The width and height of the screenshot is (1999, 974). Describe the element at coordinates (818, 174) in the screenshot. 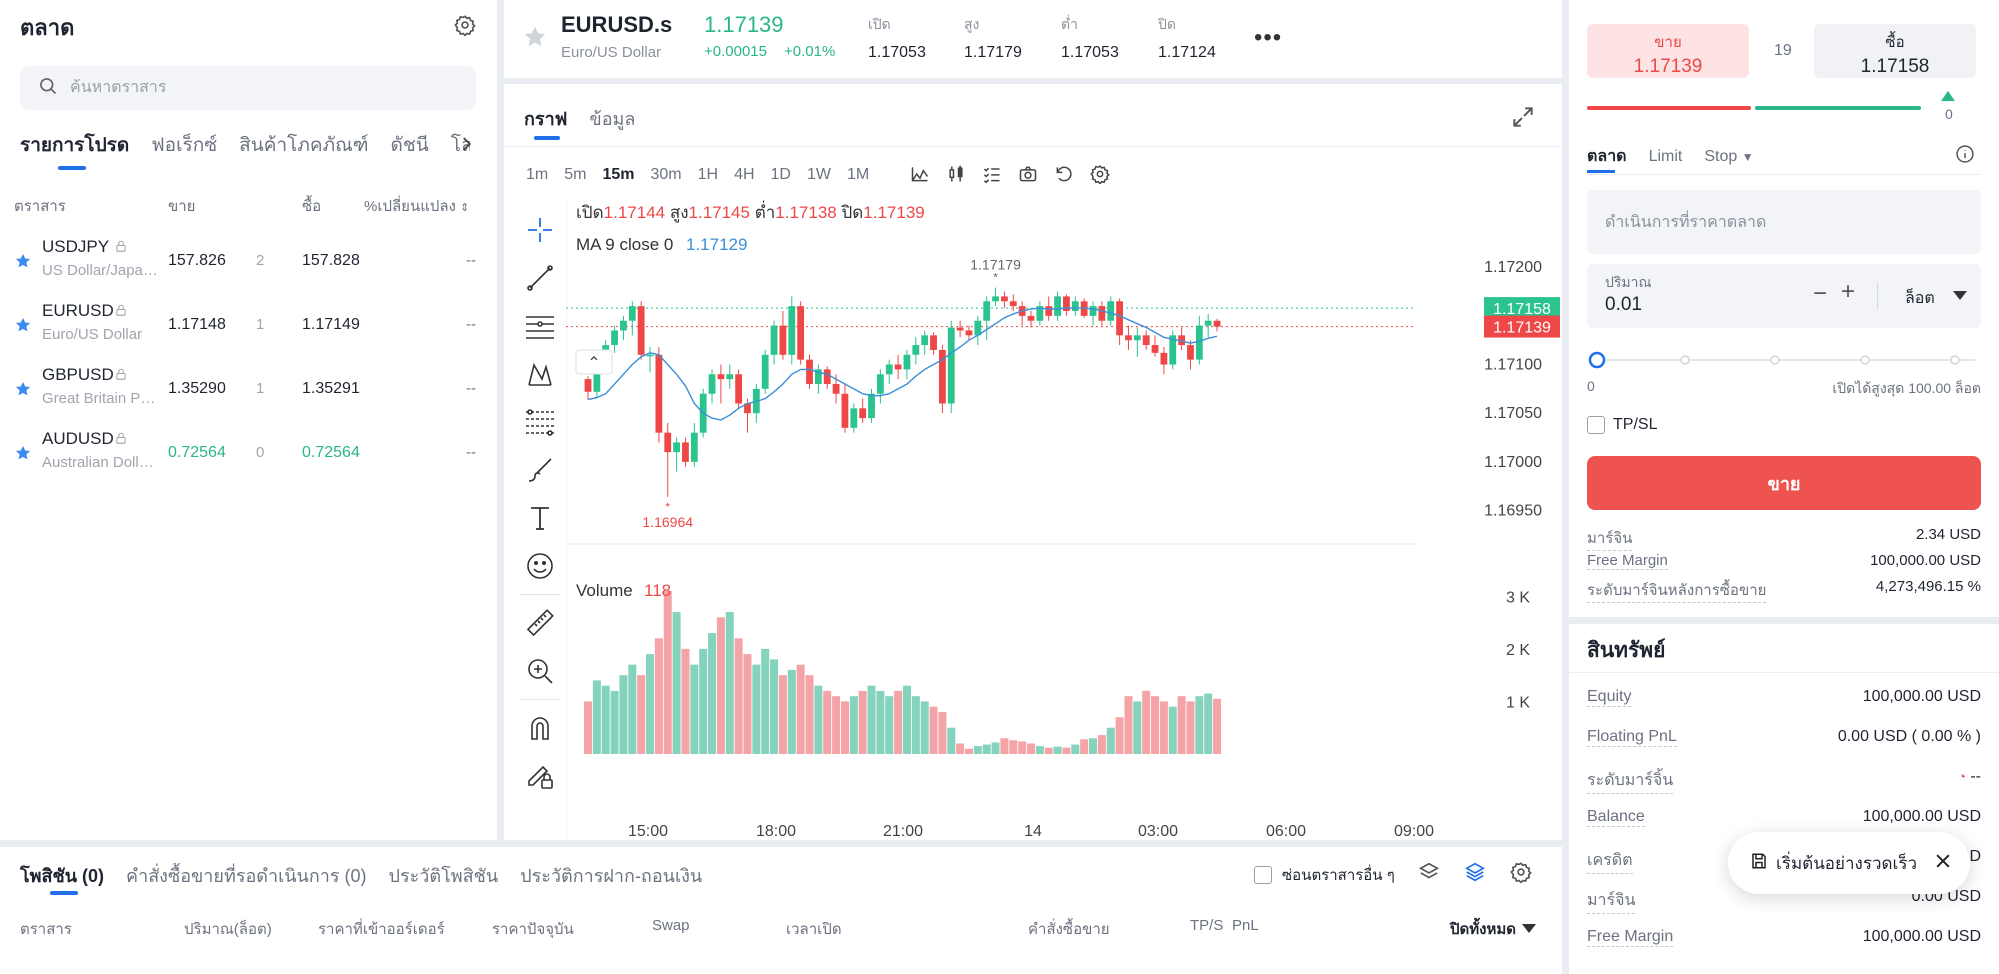

I see `timeframe-1w: 1W` at that location.